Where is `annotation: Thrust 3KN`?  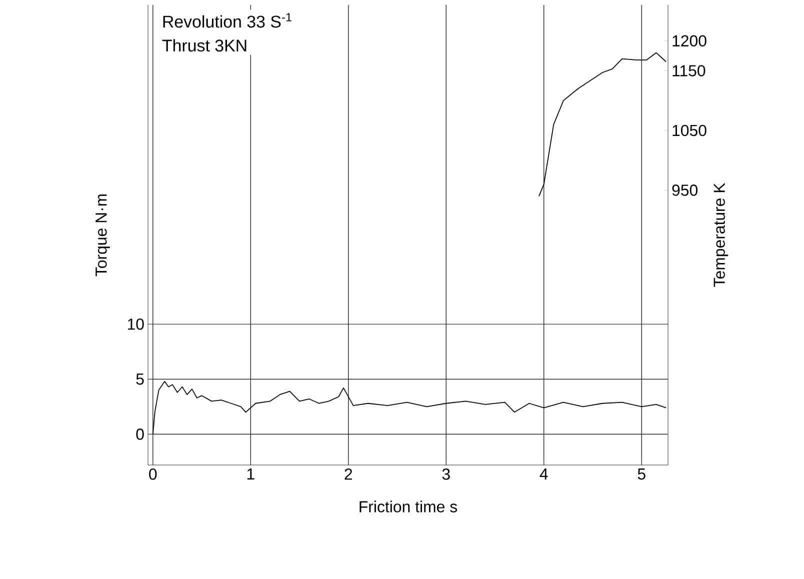
annotation: Thrust 3KN is located at coordinates (204, 45).